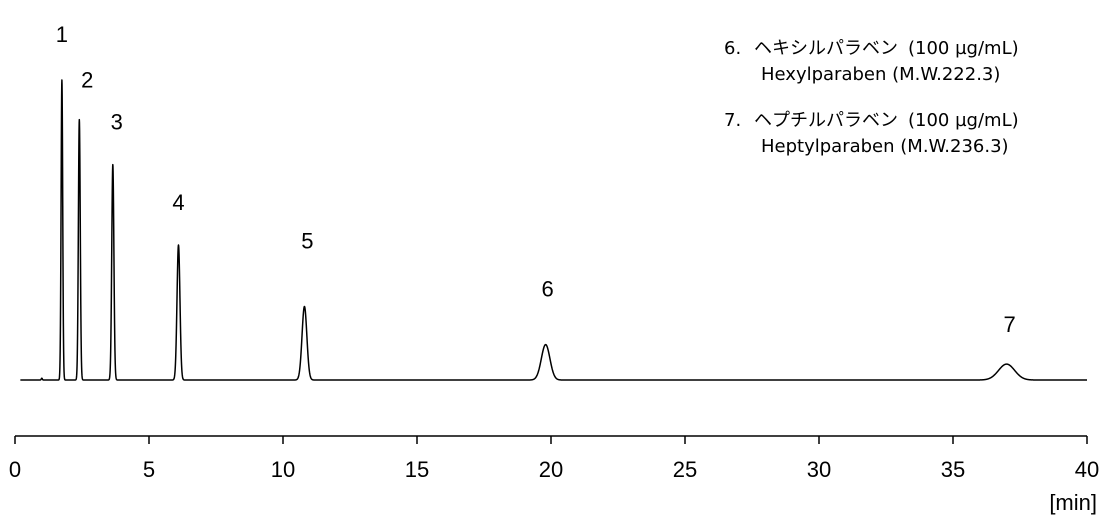 This screenshot has width=1105, height=522. What do you see at coordinates (885, 146) in the screenshot?
I see `legend-name-en: Heptylparaben (M.W.236.3)` at bounding box center [885, 146].